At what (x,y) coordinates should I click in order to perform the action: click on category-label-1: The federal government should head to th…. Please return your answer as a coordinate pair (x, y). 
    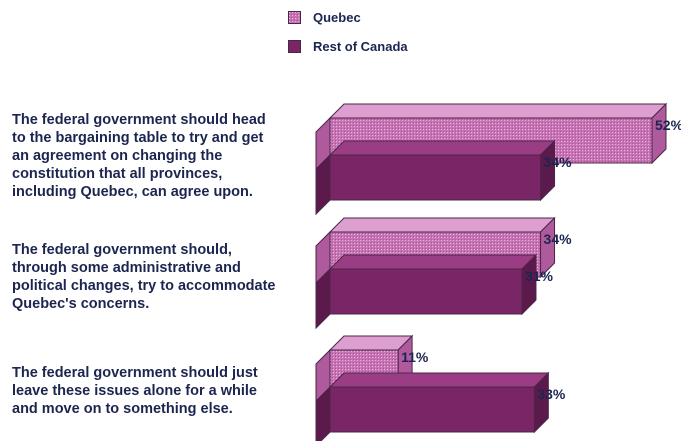
    Looking at the image, I should click on (139, 156).